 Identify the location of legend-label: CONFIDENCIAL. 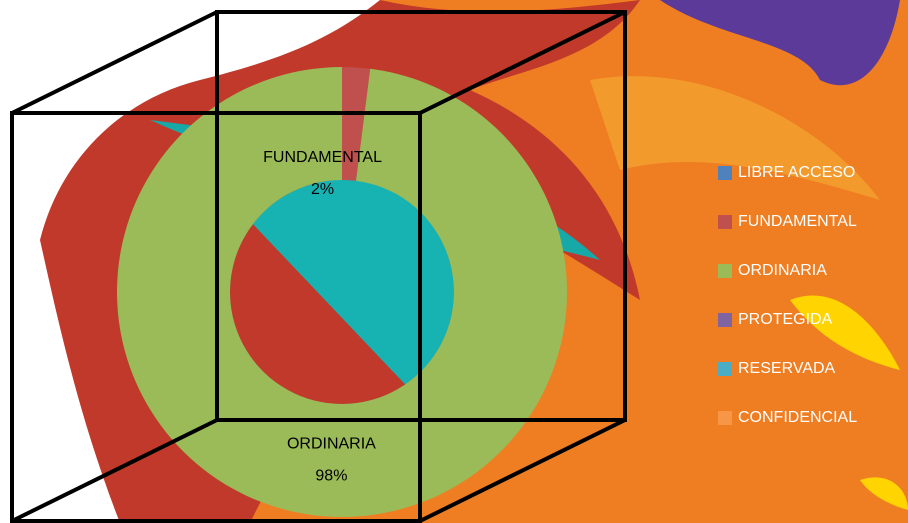
(797, 417).